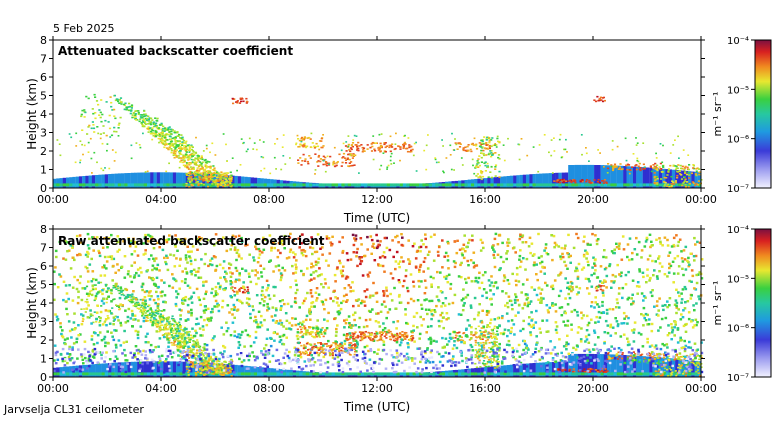 Image resolution: width=780 pixels, height=424 pixels. I want to click on y-tick-label: 7, so click(43, 59).